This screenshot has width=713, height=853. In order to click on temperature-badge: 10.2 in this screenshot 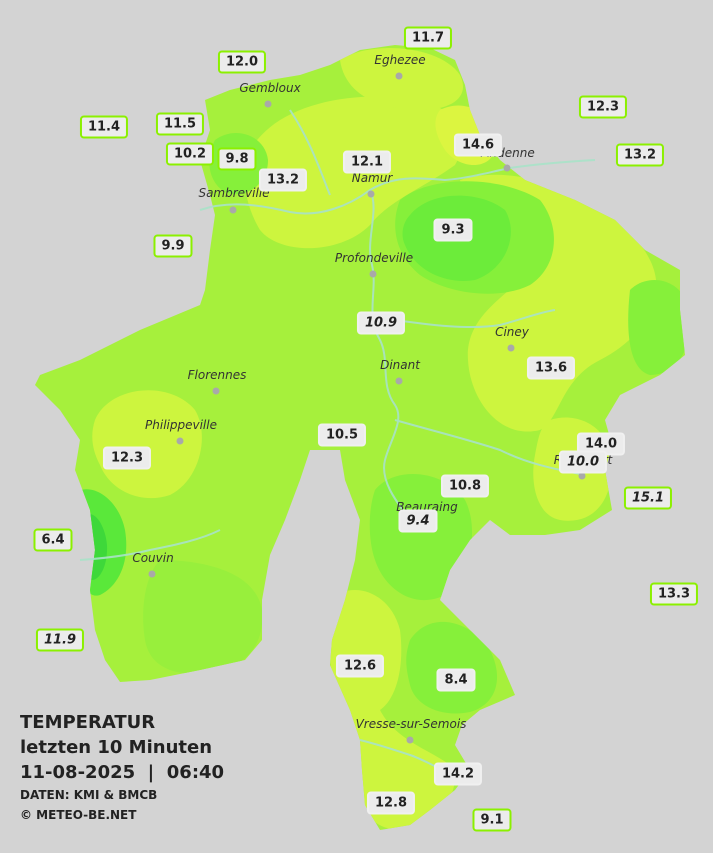, I will do `click(190, 154)`.